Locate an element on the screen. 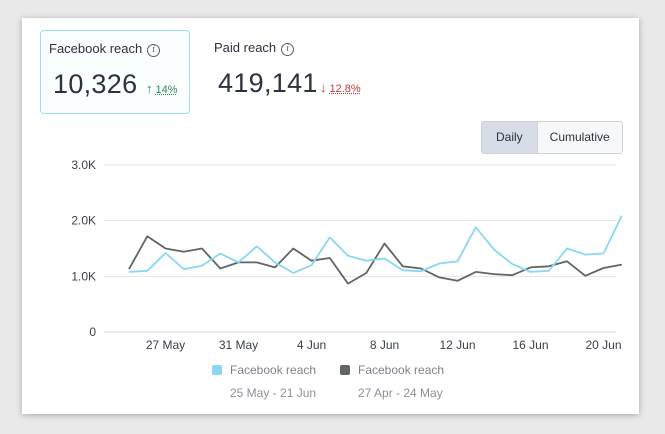 Image resolution: width=665 pixels, height=434 pixels. y-tick-label: 1.0K is located at coordinates (83, 276).